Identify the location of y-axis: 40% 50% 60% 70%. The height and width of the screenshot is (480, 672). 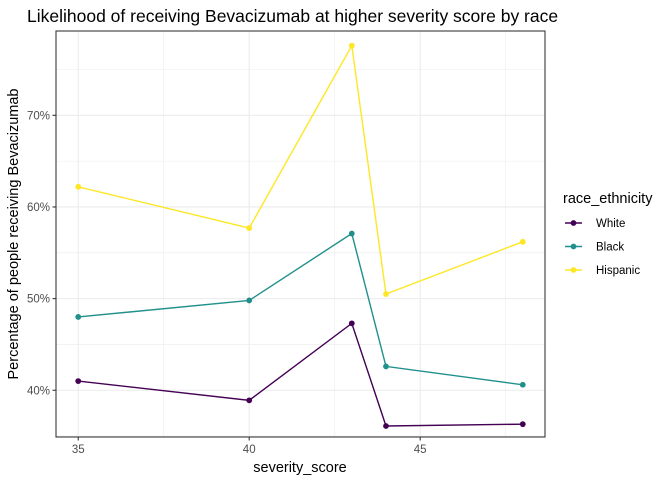
(41, 253).